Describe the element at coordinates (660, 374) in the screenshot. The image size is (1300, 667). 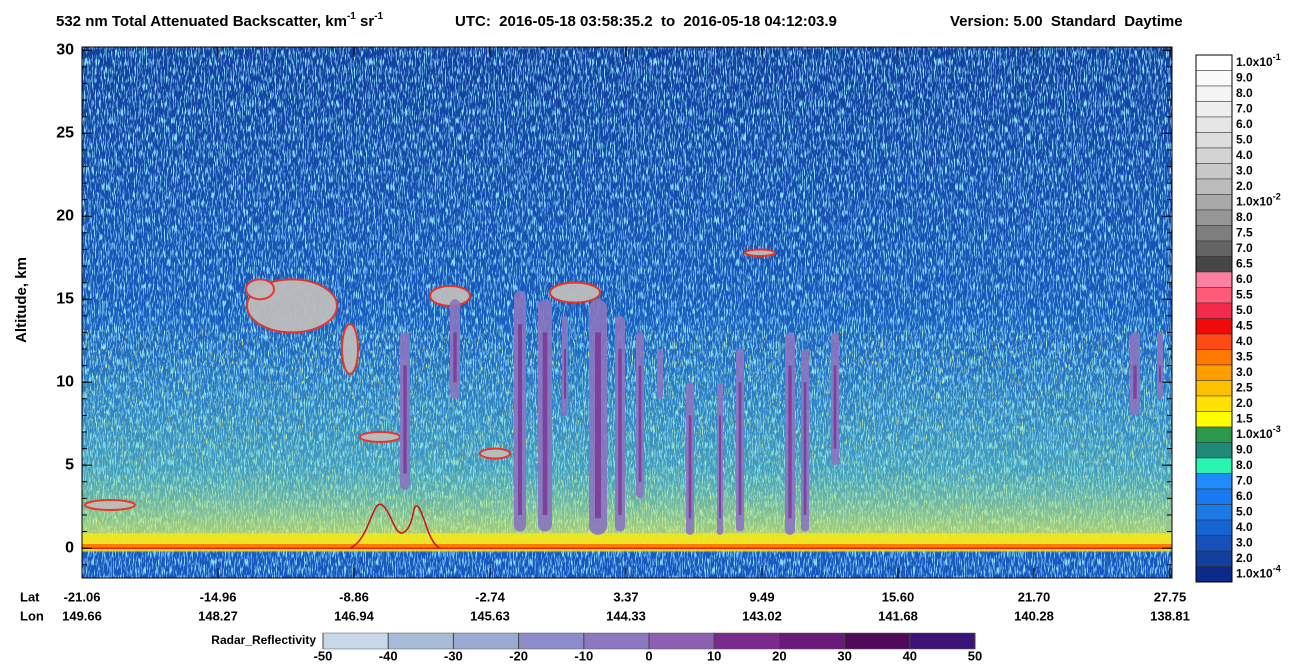
I see `radar-column` at that location.